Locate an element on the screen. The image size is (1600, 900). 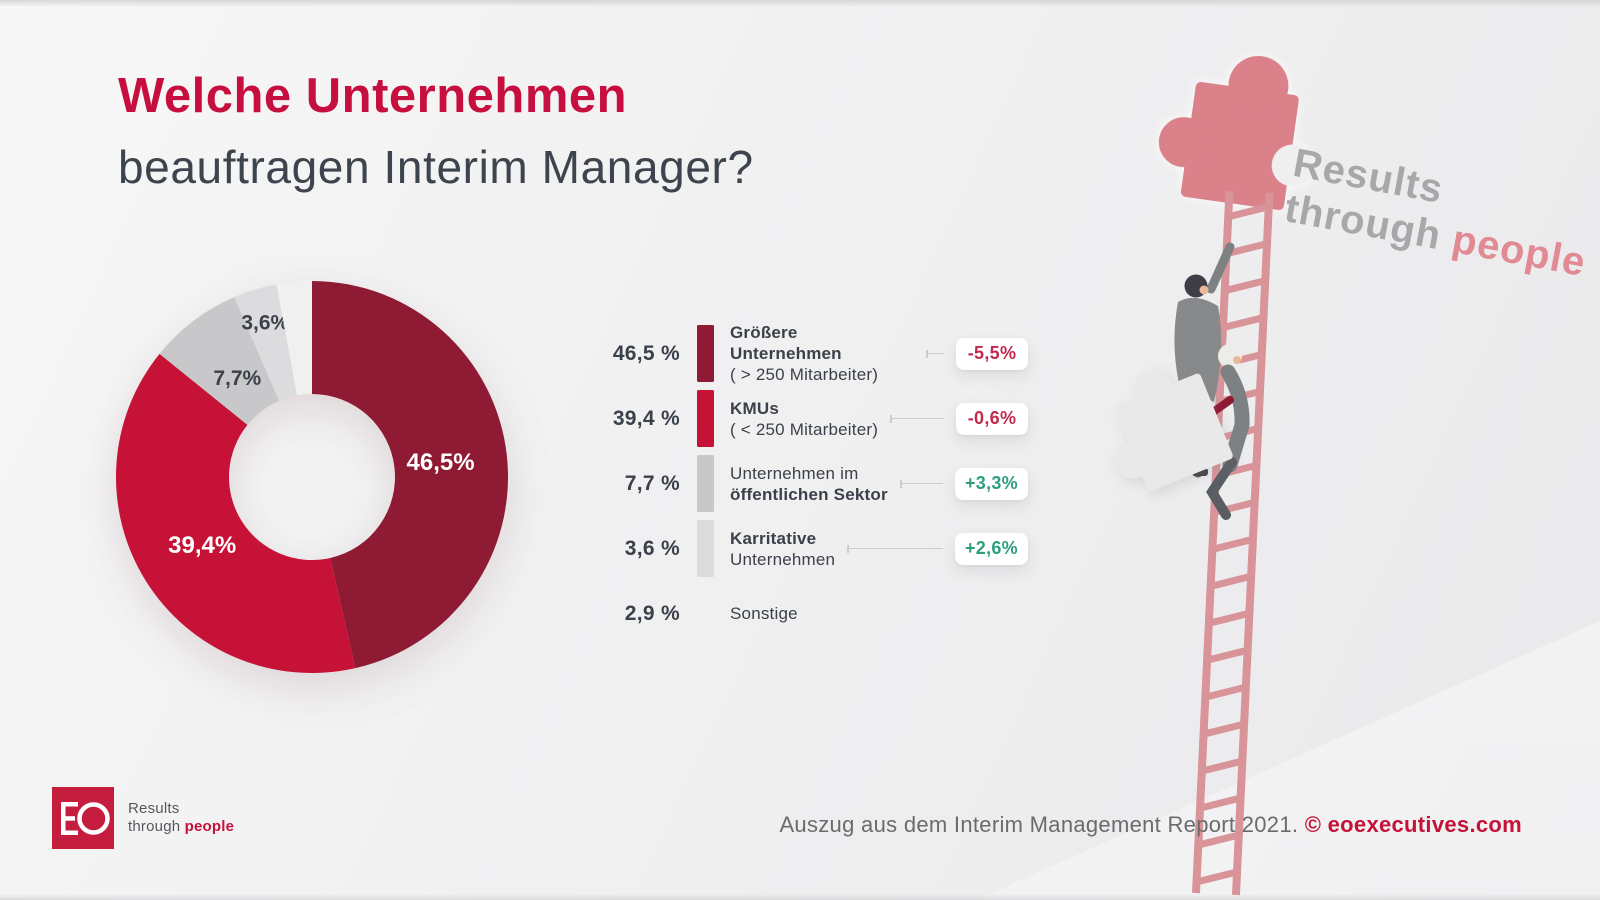
legend-label-line: KMUs is located at coordinates (754, 408).